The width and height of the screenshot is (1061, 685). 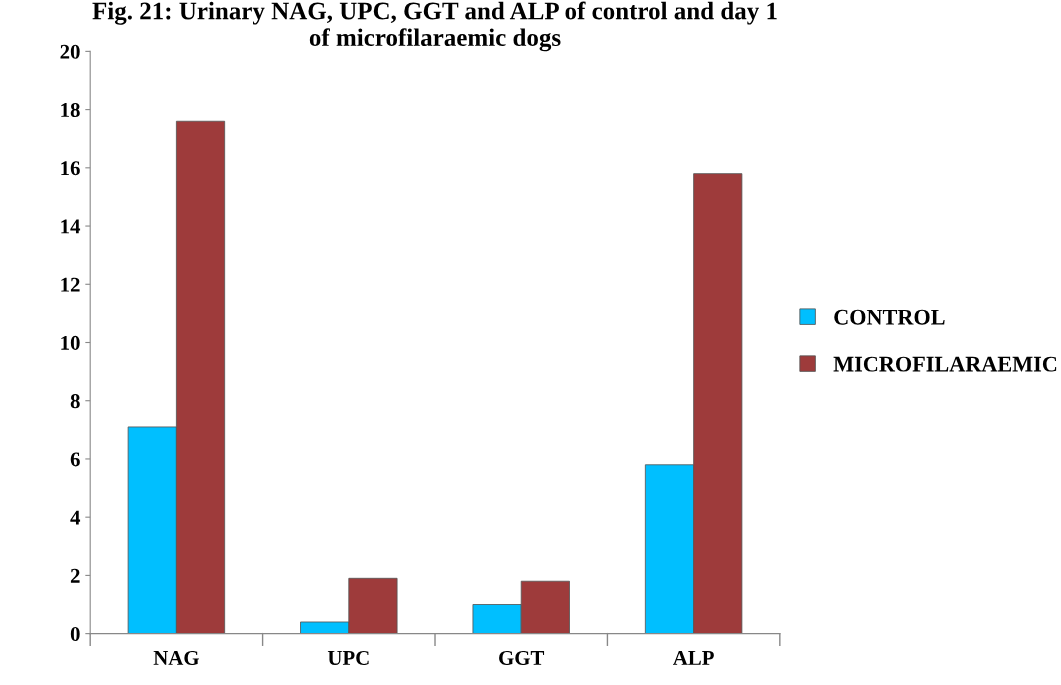 What do you see at coordinates (693, 657) in the screenshot?
I see `x-tick-label: ALP` at bounding box center [693, 657].